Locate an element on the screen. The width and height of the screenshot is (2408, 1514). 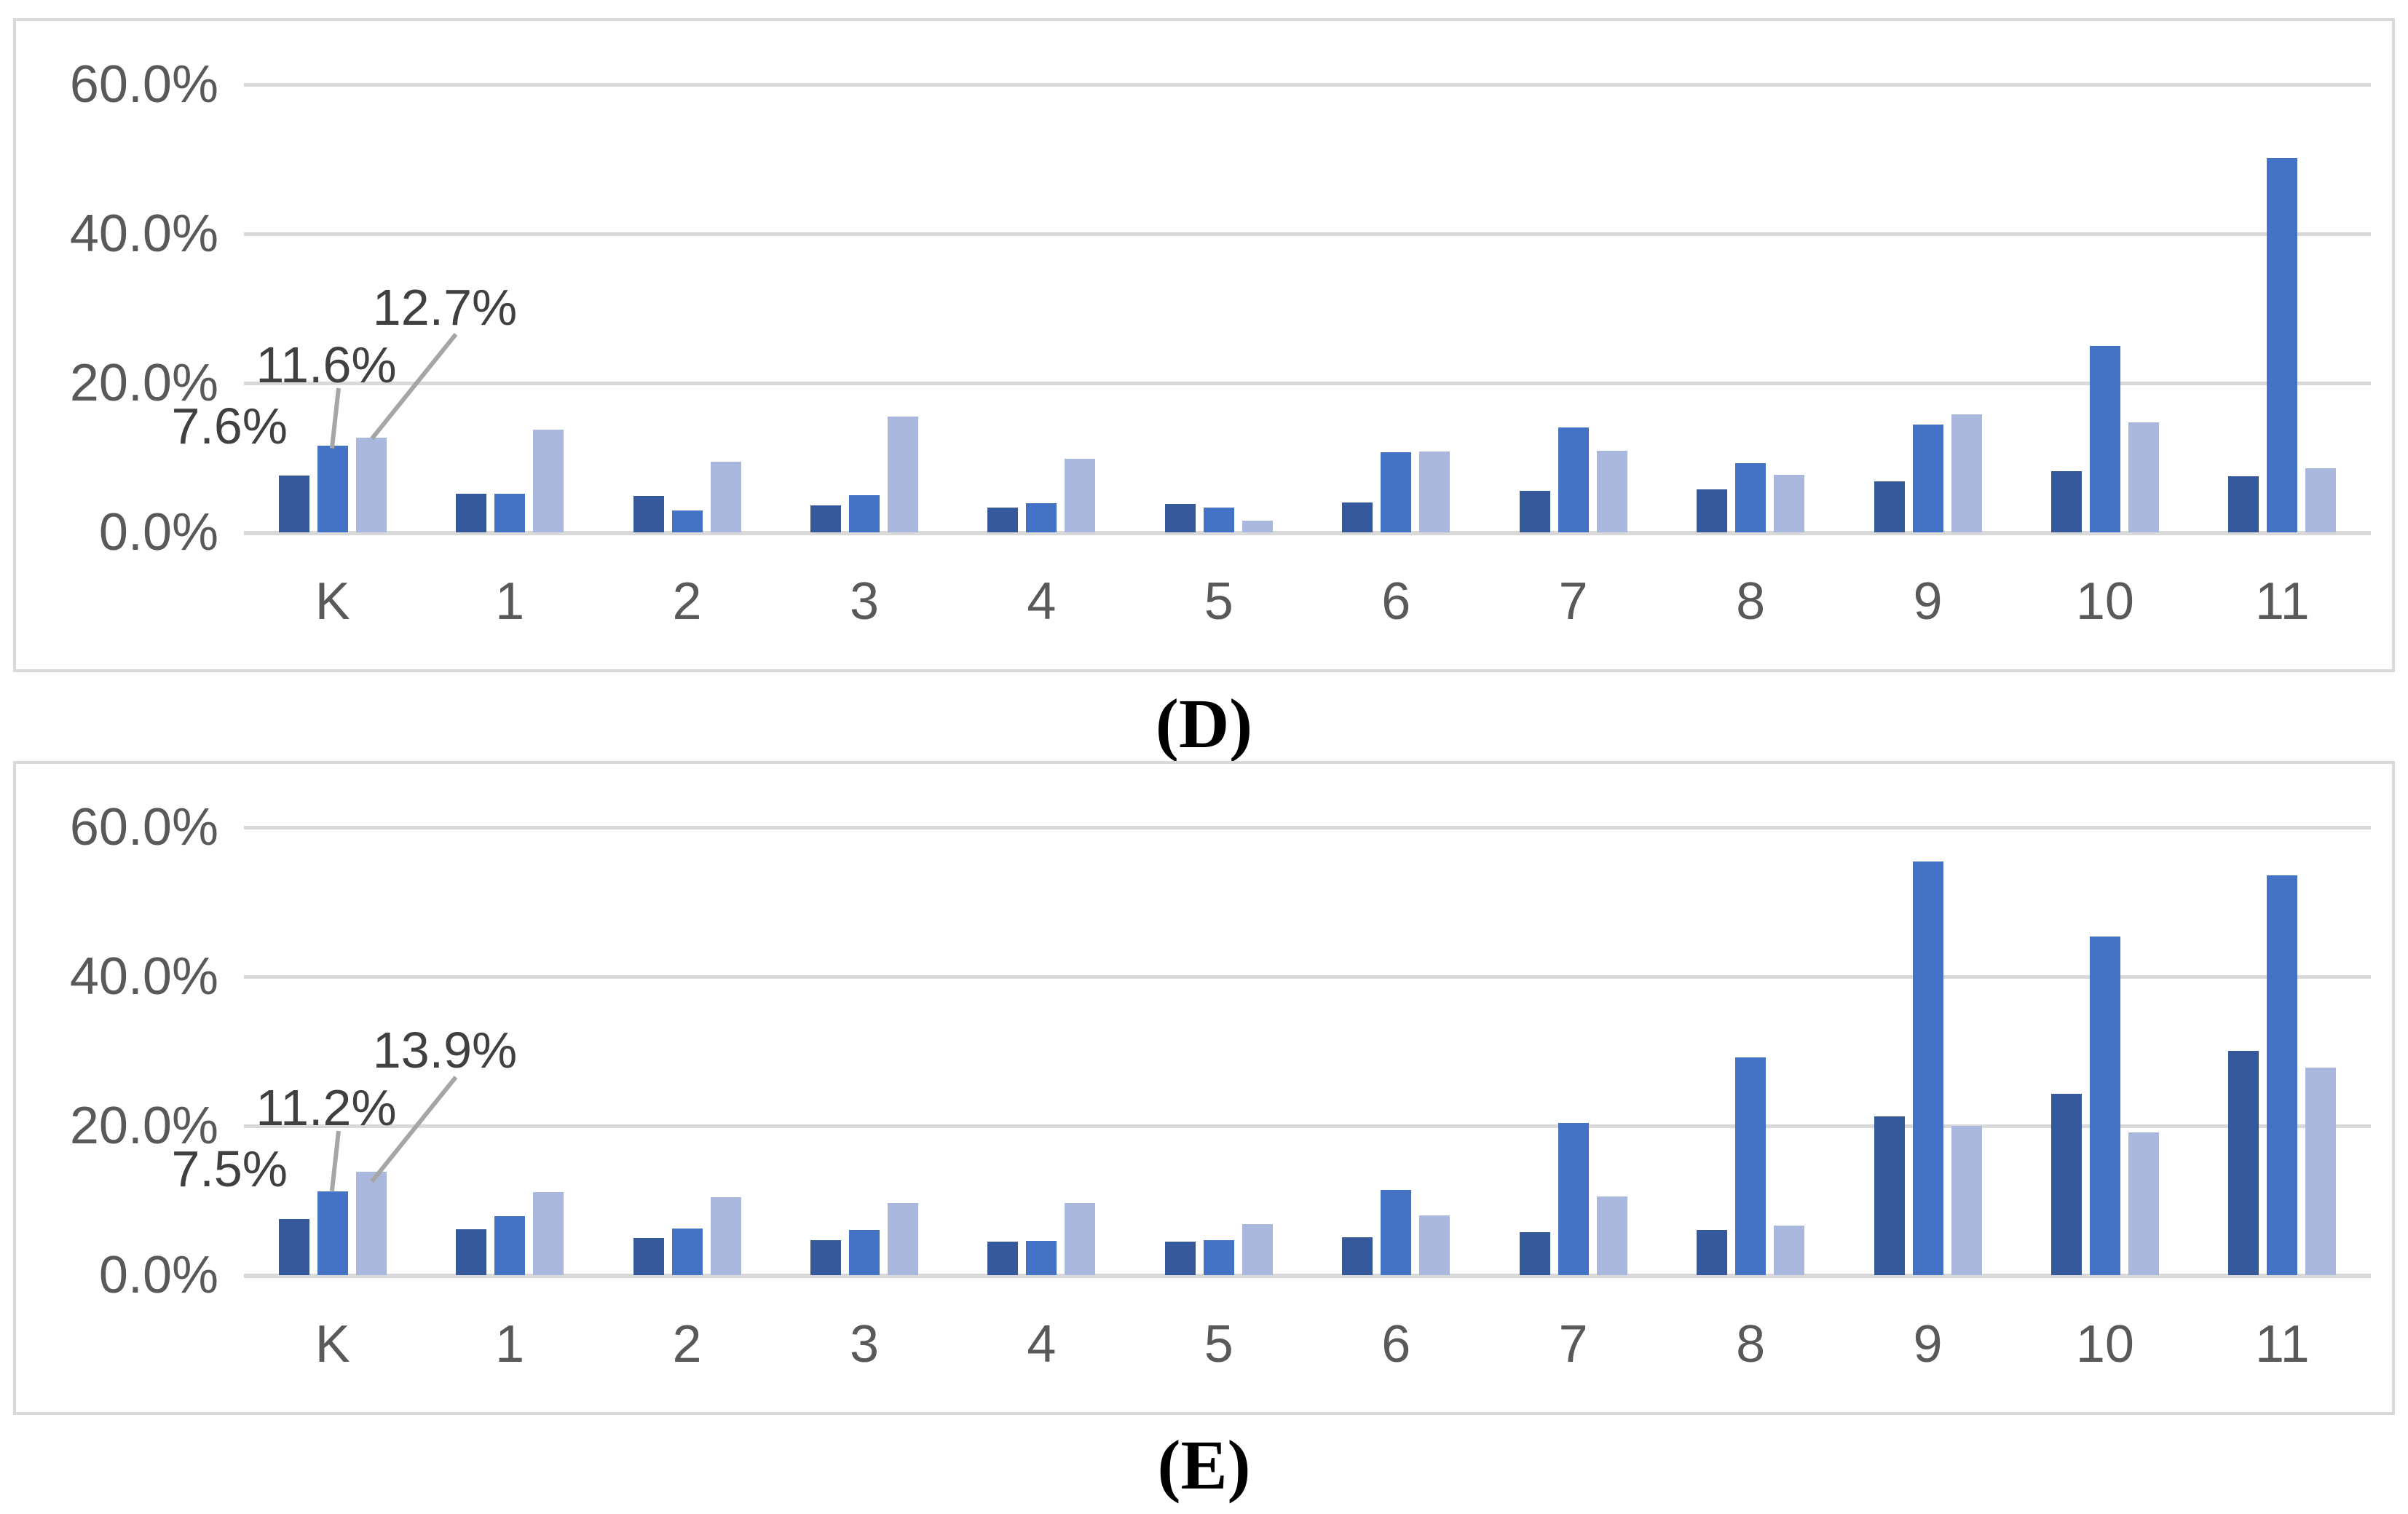
data-label: 7.6% is located at coordinates (229, 426).